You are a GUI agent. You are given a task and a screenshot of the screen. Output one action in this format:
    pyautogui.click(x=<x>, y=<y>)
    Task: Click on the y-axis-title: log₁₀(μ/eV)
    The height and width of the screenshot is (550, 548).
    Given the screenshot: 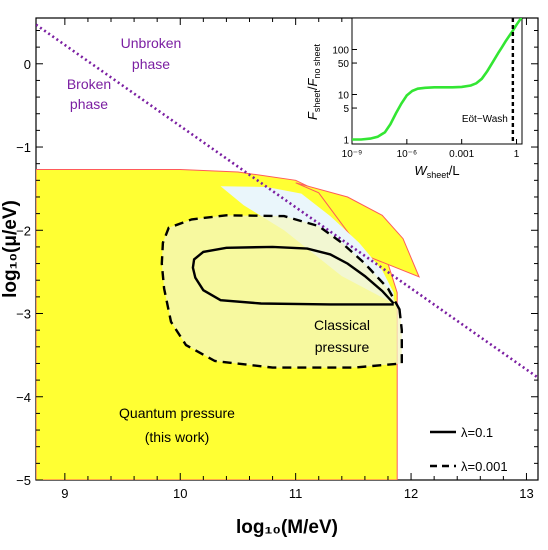 What is the action you would take?
    pyautogui.click(x=10, y=249)
    